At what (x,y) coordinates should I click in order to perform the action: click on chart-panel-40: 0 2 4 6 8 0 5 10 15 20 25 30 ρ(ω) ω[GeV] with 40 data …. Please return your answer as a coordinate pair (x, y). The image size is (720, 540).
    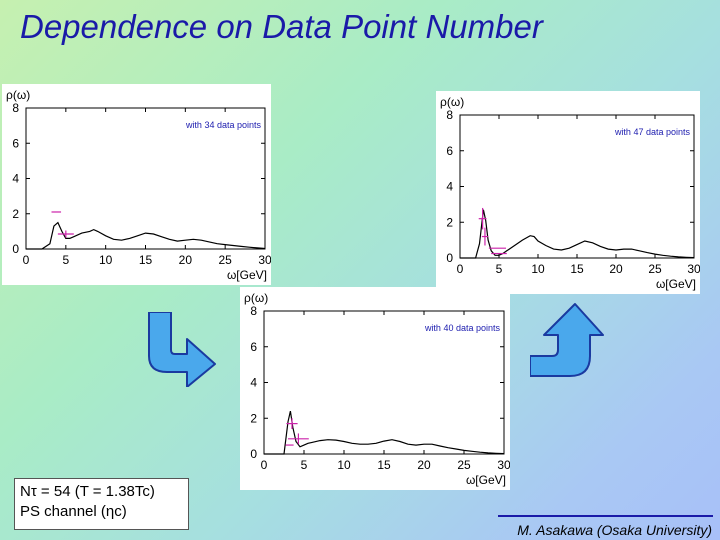
    Looking at the image, I should click on (375, 388).